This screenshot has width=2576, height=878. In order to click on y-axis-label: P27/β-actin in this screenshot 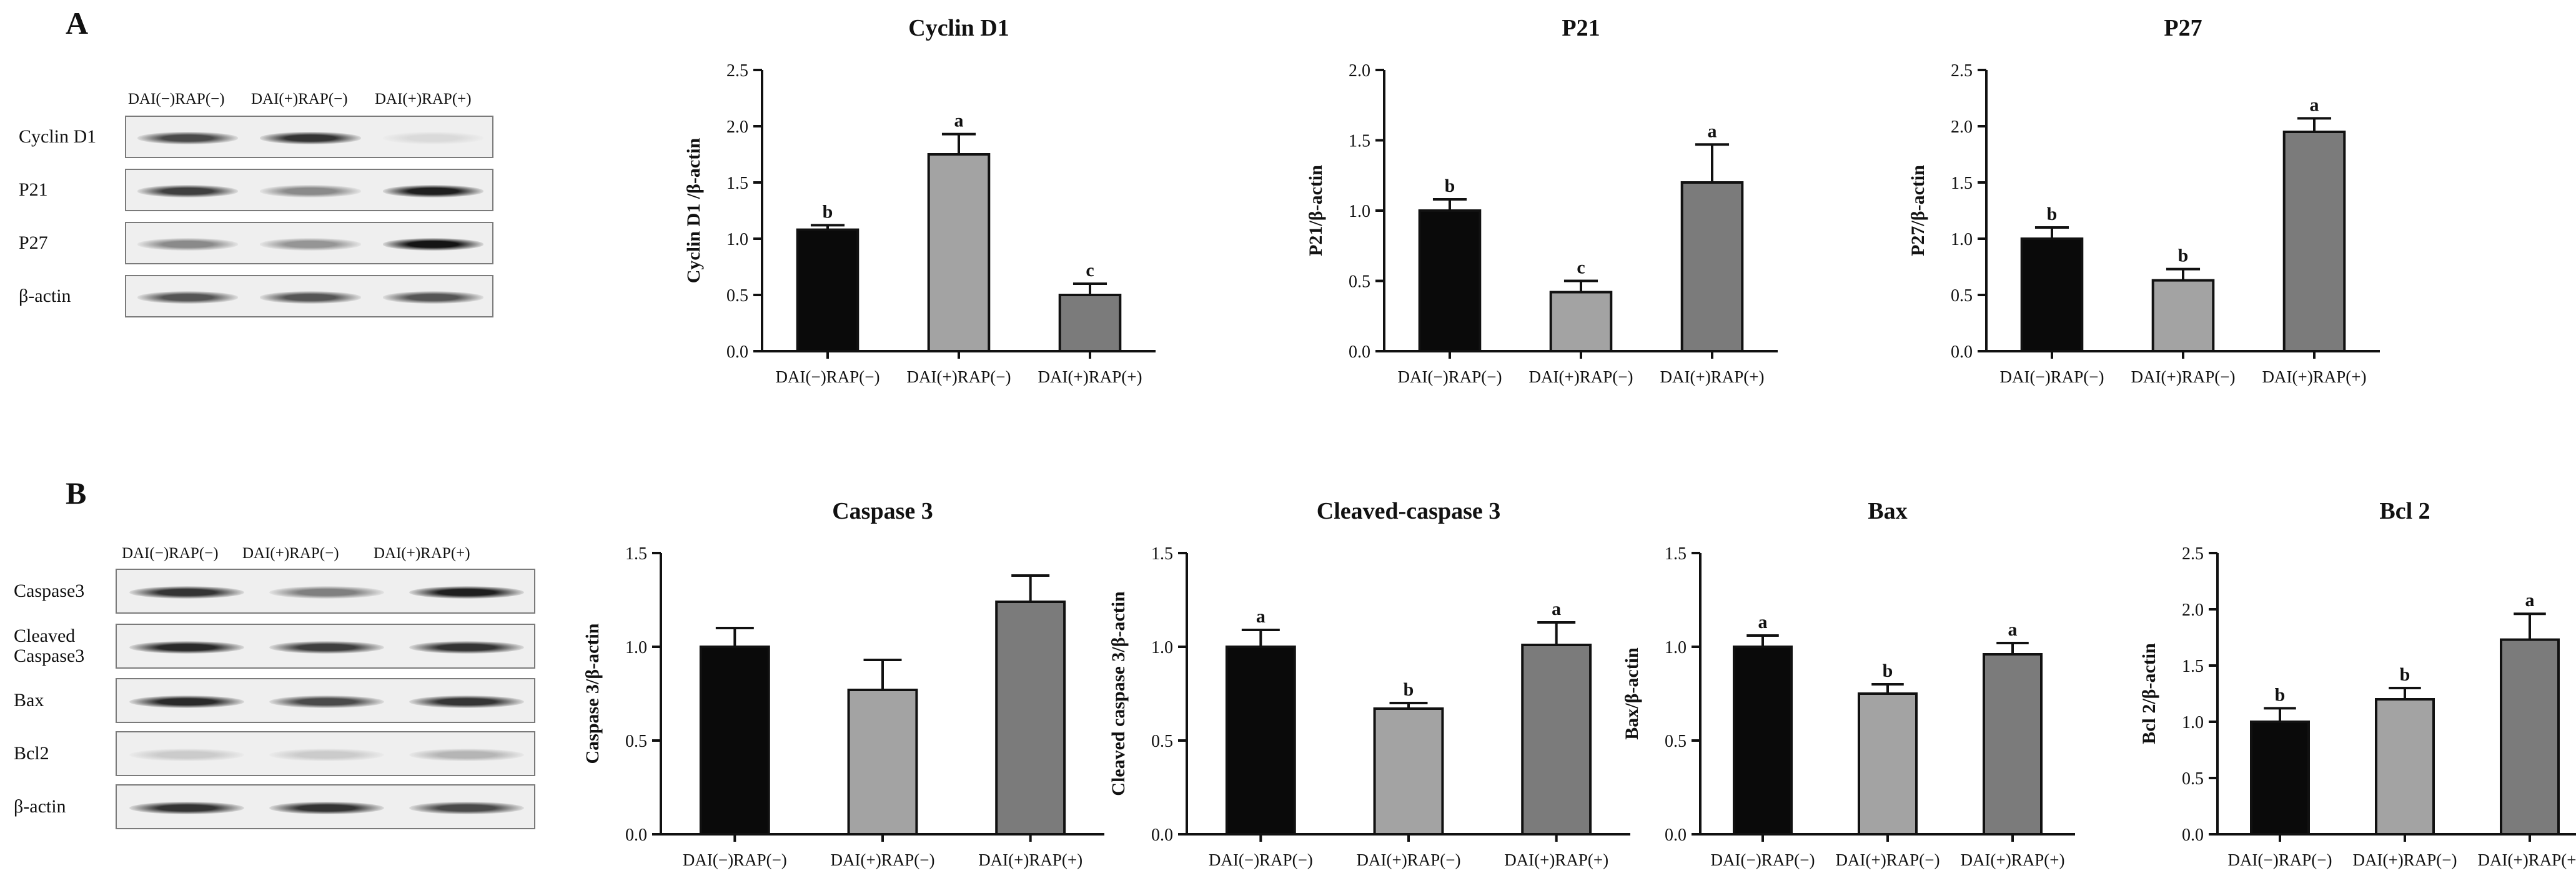, I will do `click(1918, 210)`.